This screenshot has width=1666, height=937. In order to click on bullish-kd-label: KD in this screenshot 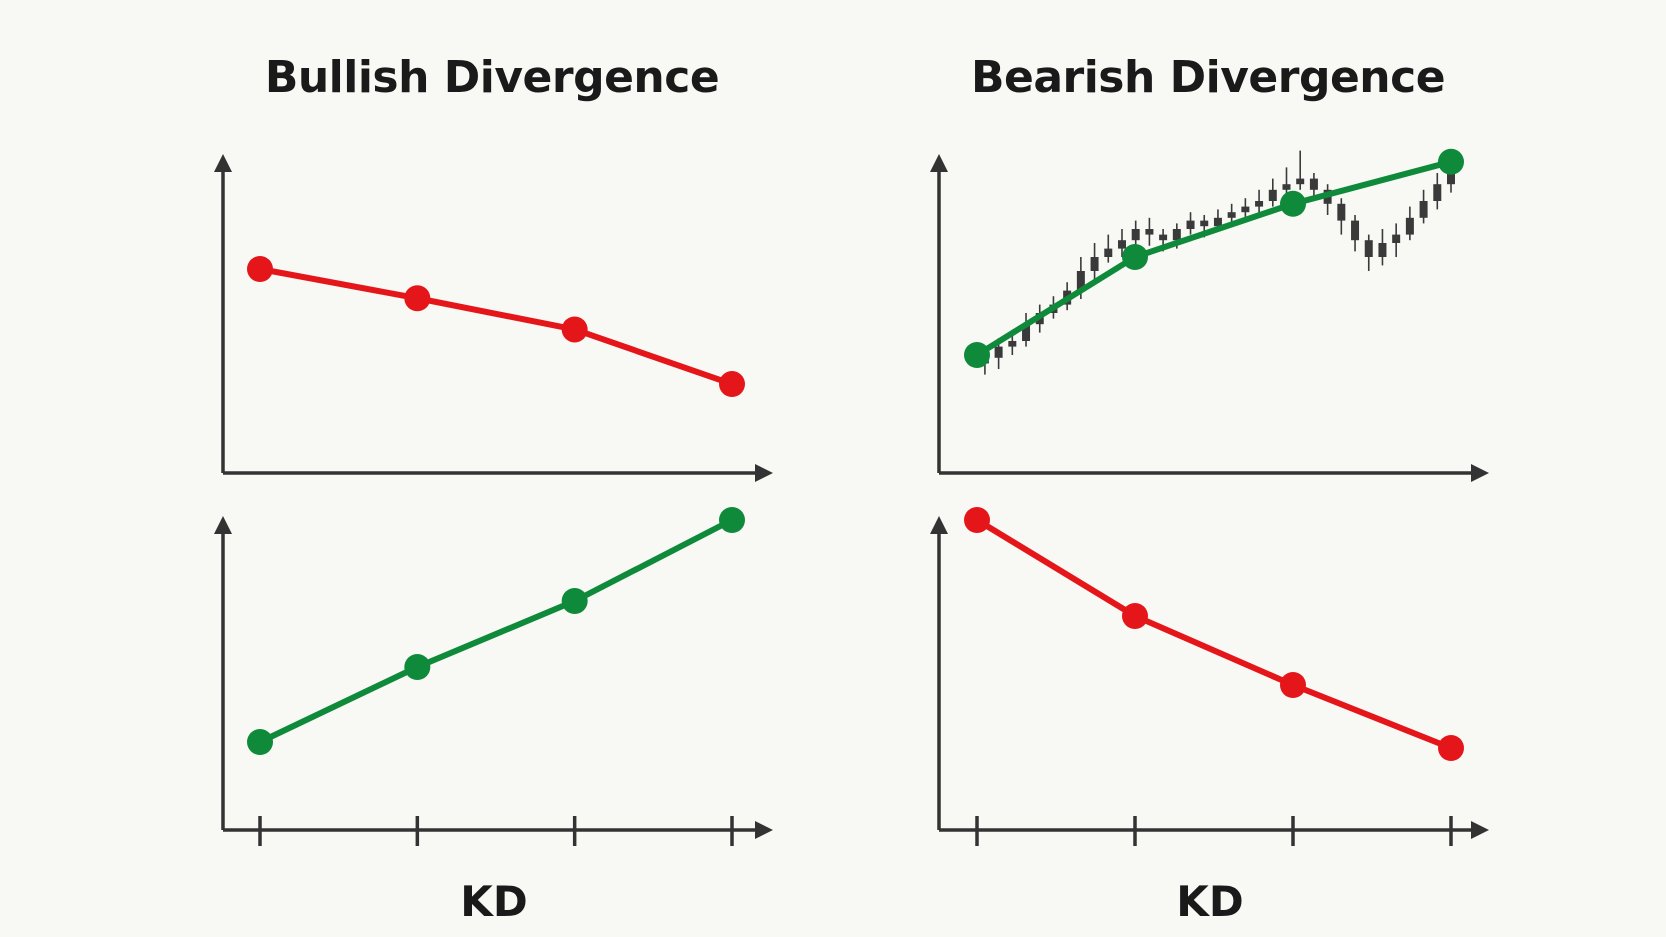, I will do `click(494, 901)`.